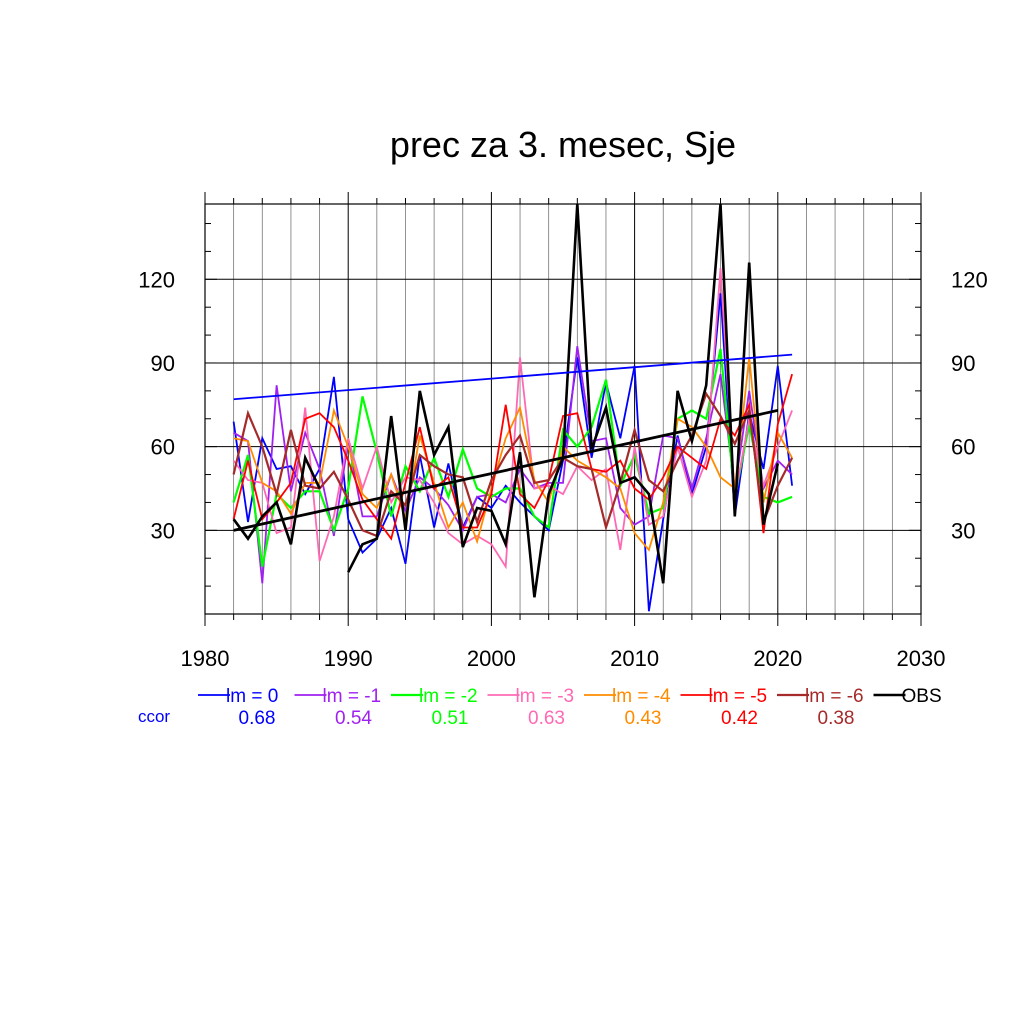 The width and height of the screenshot is (1024, 1024). What do you see at coordinates (252, 696) in the screenshot?
I see `legend-label: lm = 0` at bounding box center [252, 696].